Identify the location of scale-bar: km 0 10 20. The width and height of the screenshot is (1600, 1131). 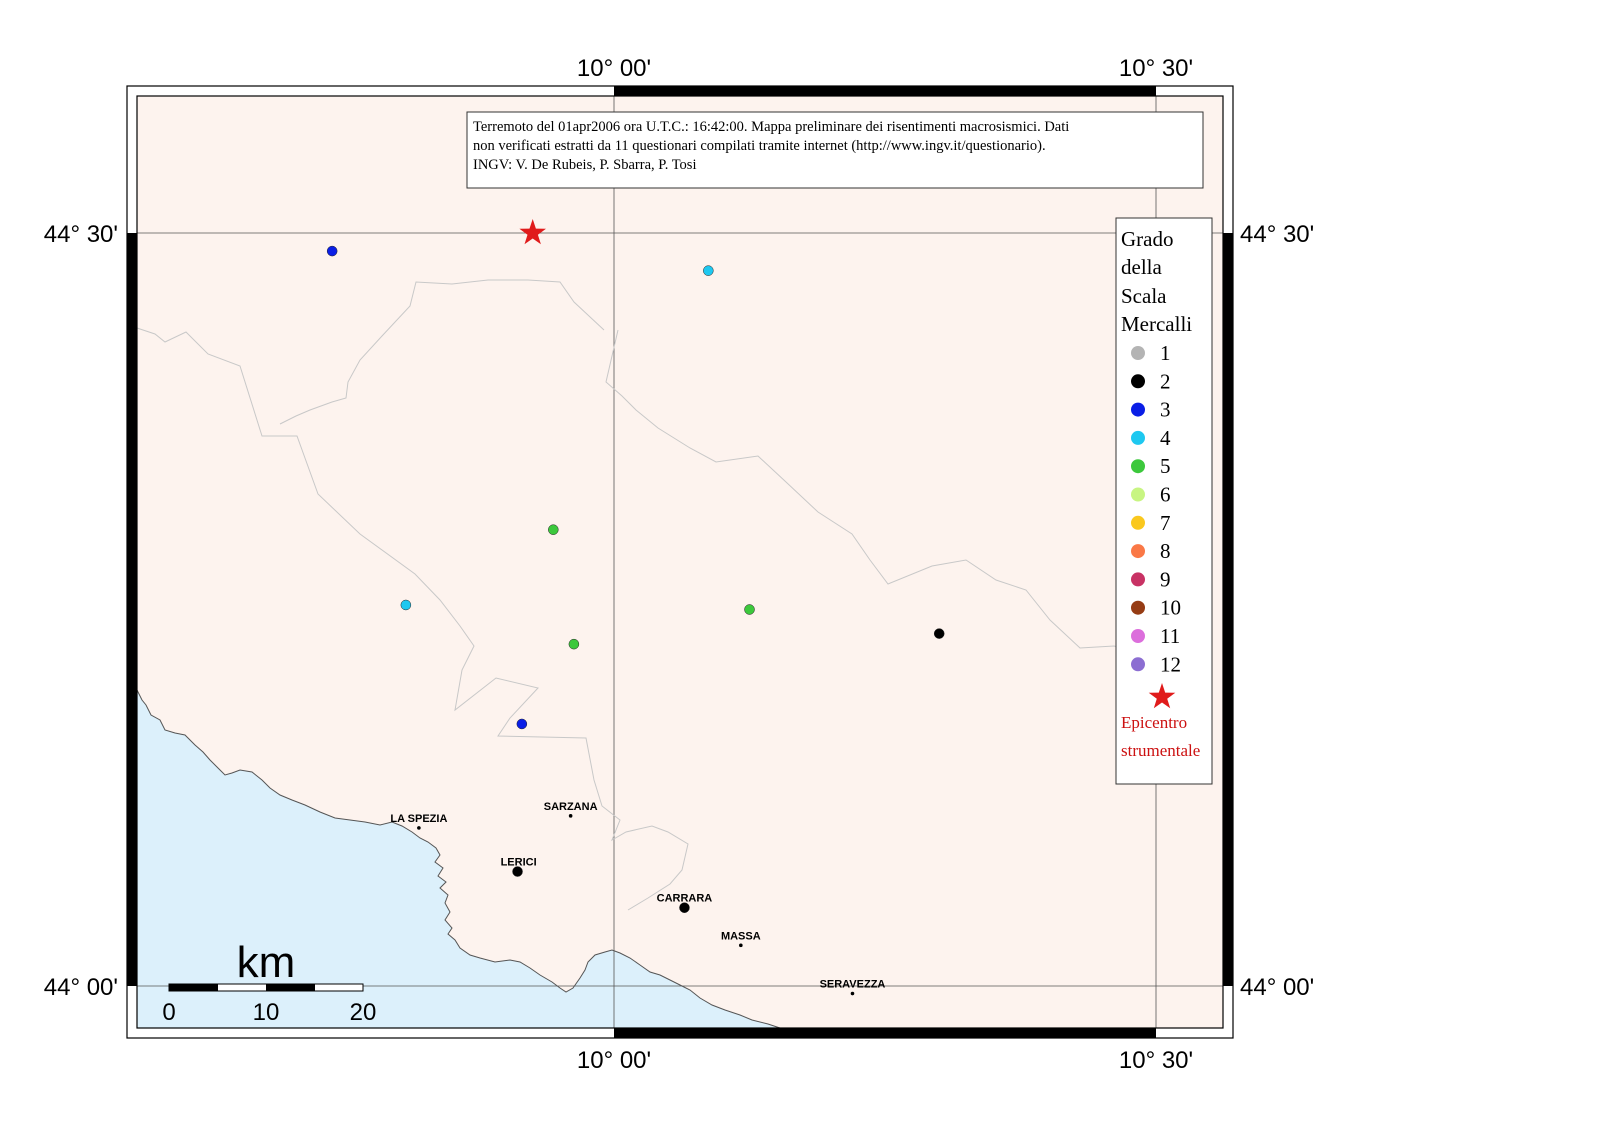
(269, 982).